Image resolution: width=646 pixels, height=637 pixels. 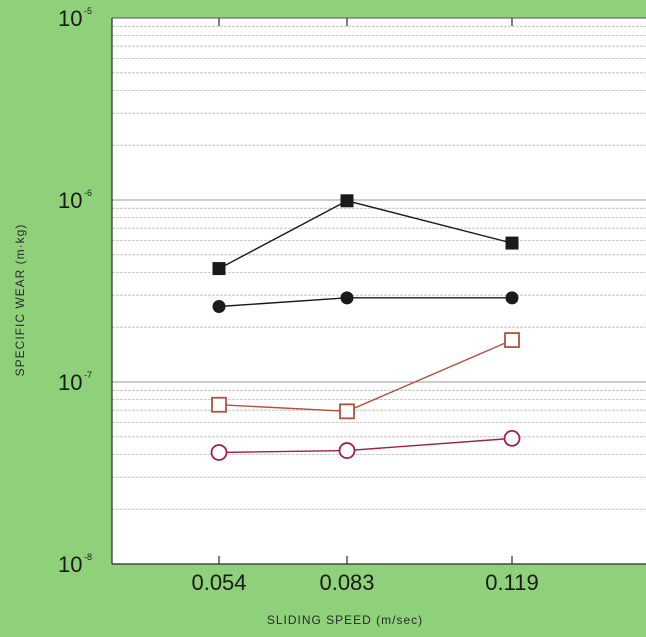 I want to click on y-tick-exponent: -8, so click(x=88, y=557).